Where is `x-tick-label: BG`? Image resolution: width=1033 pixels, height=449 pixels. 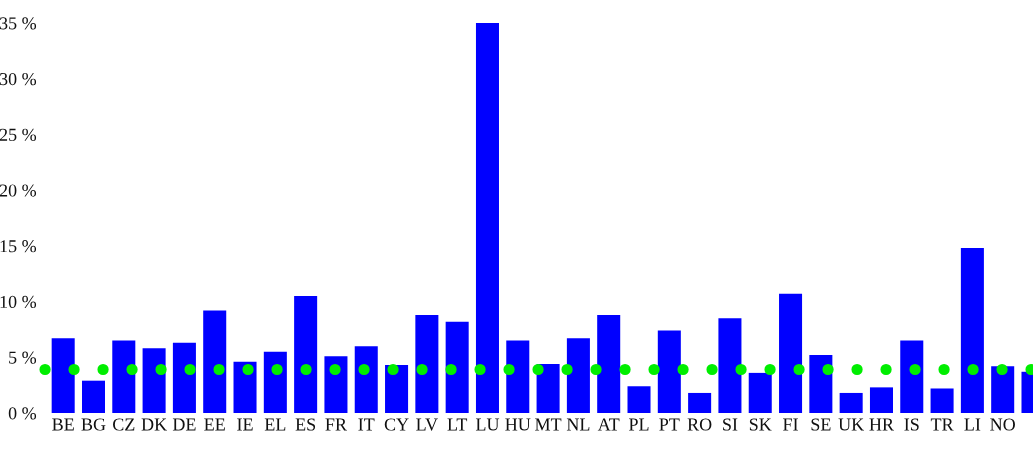 x-tick-label: BG is located at coordinates (93, 424).